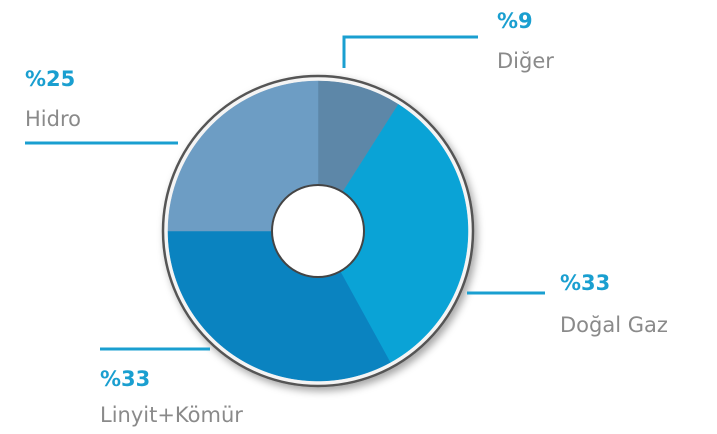 Image resolution: width=717 pixels, height=434 pixels. What do you see at coordinates (50, 79) in the screenshot?
I see `value-label: %25` at bounding box center [50, 79].